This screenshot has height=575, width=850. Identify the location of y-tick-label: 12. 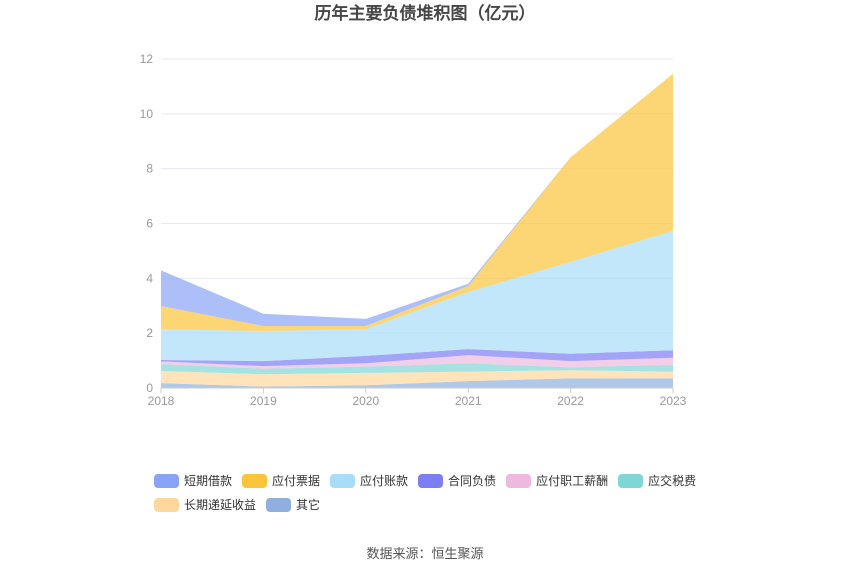
(147, 59).